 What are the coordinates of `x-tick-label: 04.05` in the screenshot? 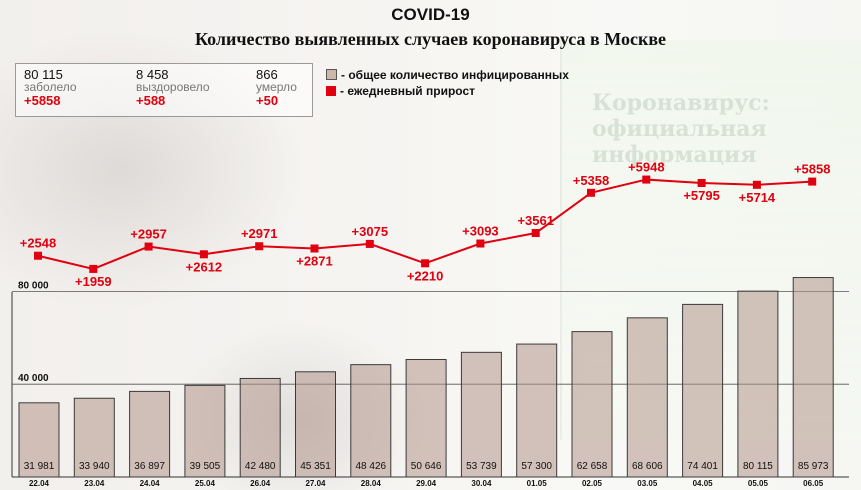 It's located at (703, 483).